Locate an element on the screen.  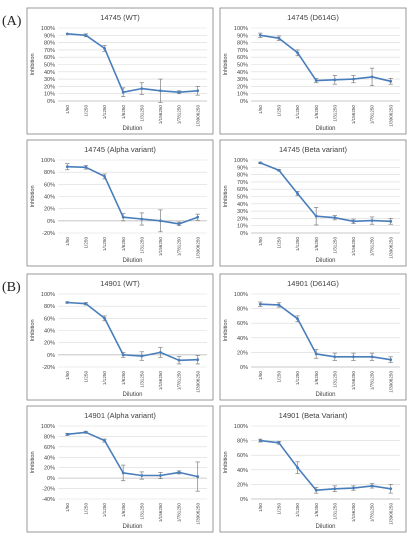
chart-title: 14745 (D614G) is located at coordinates (313, 17).